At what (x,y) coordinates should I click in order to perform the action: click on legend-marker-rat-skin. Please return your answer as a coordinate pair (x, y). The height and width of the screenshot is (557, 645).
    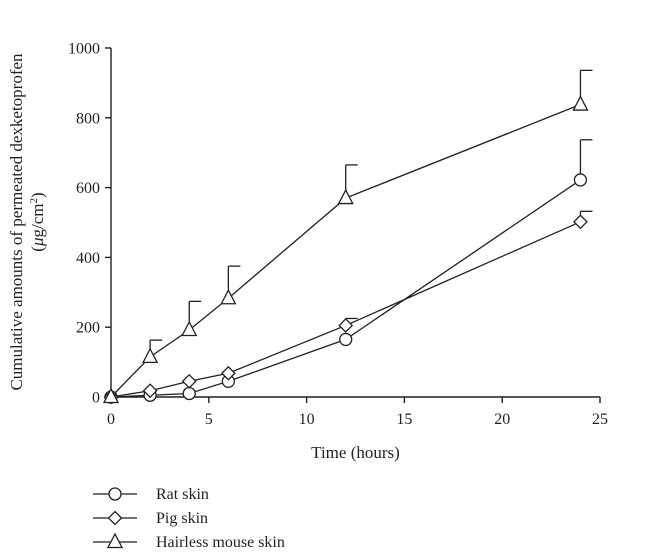
    Looking at the image, I should click on (115, 494).